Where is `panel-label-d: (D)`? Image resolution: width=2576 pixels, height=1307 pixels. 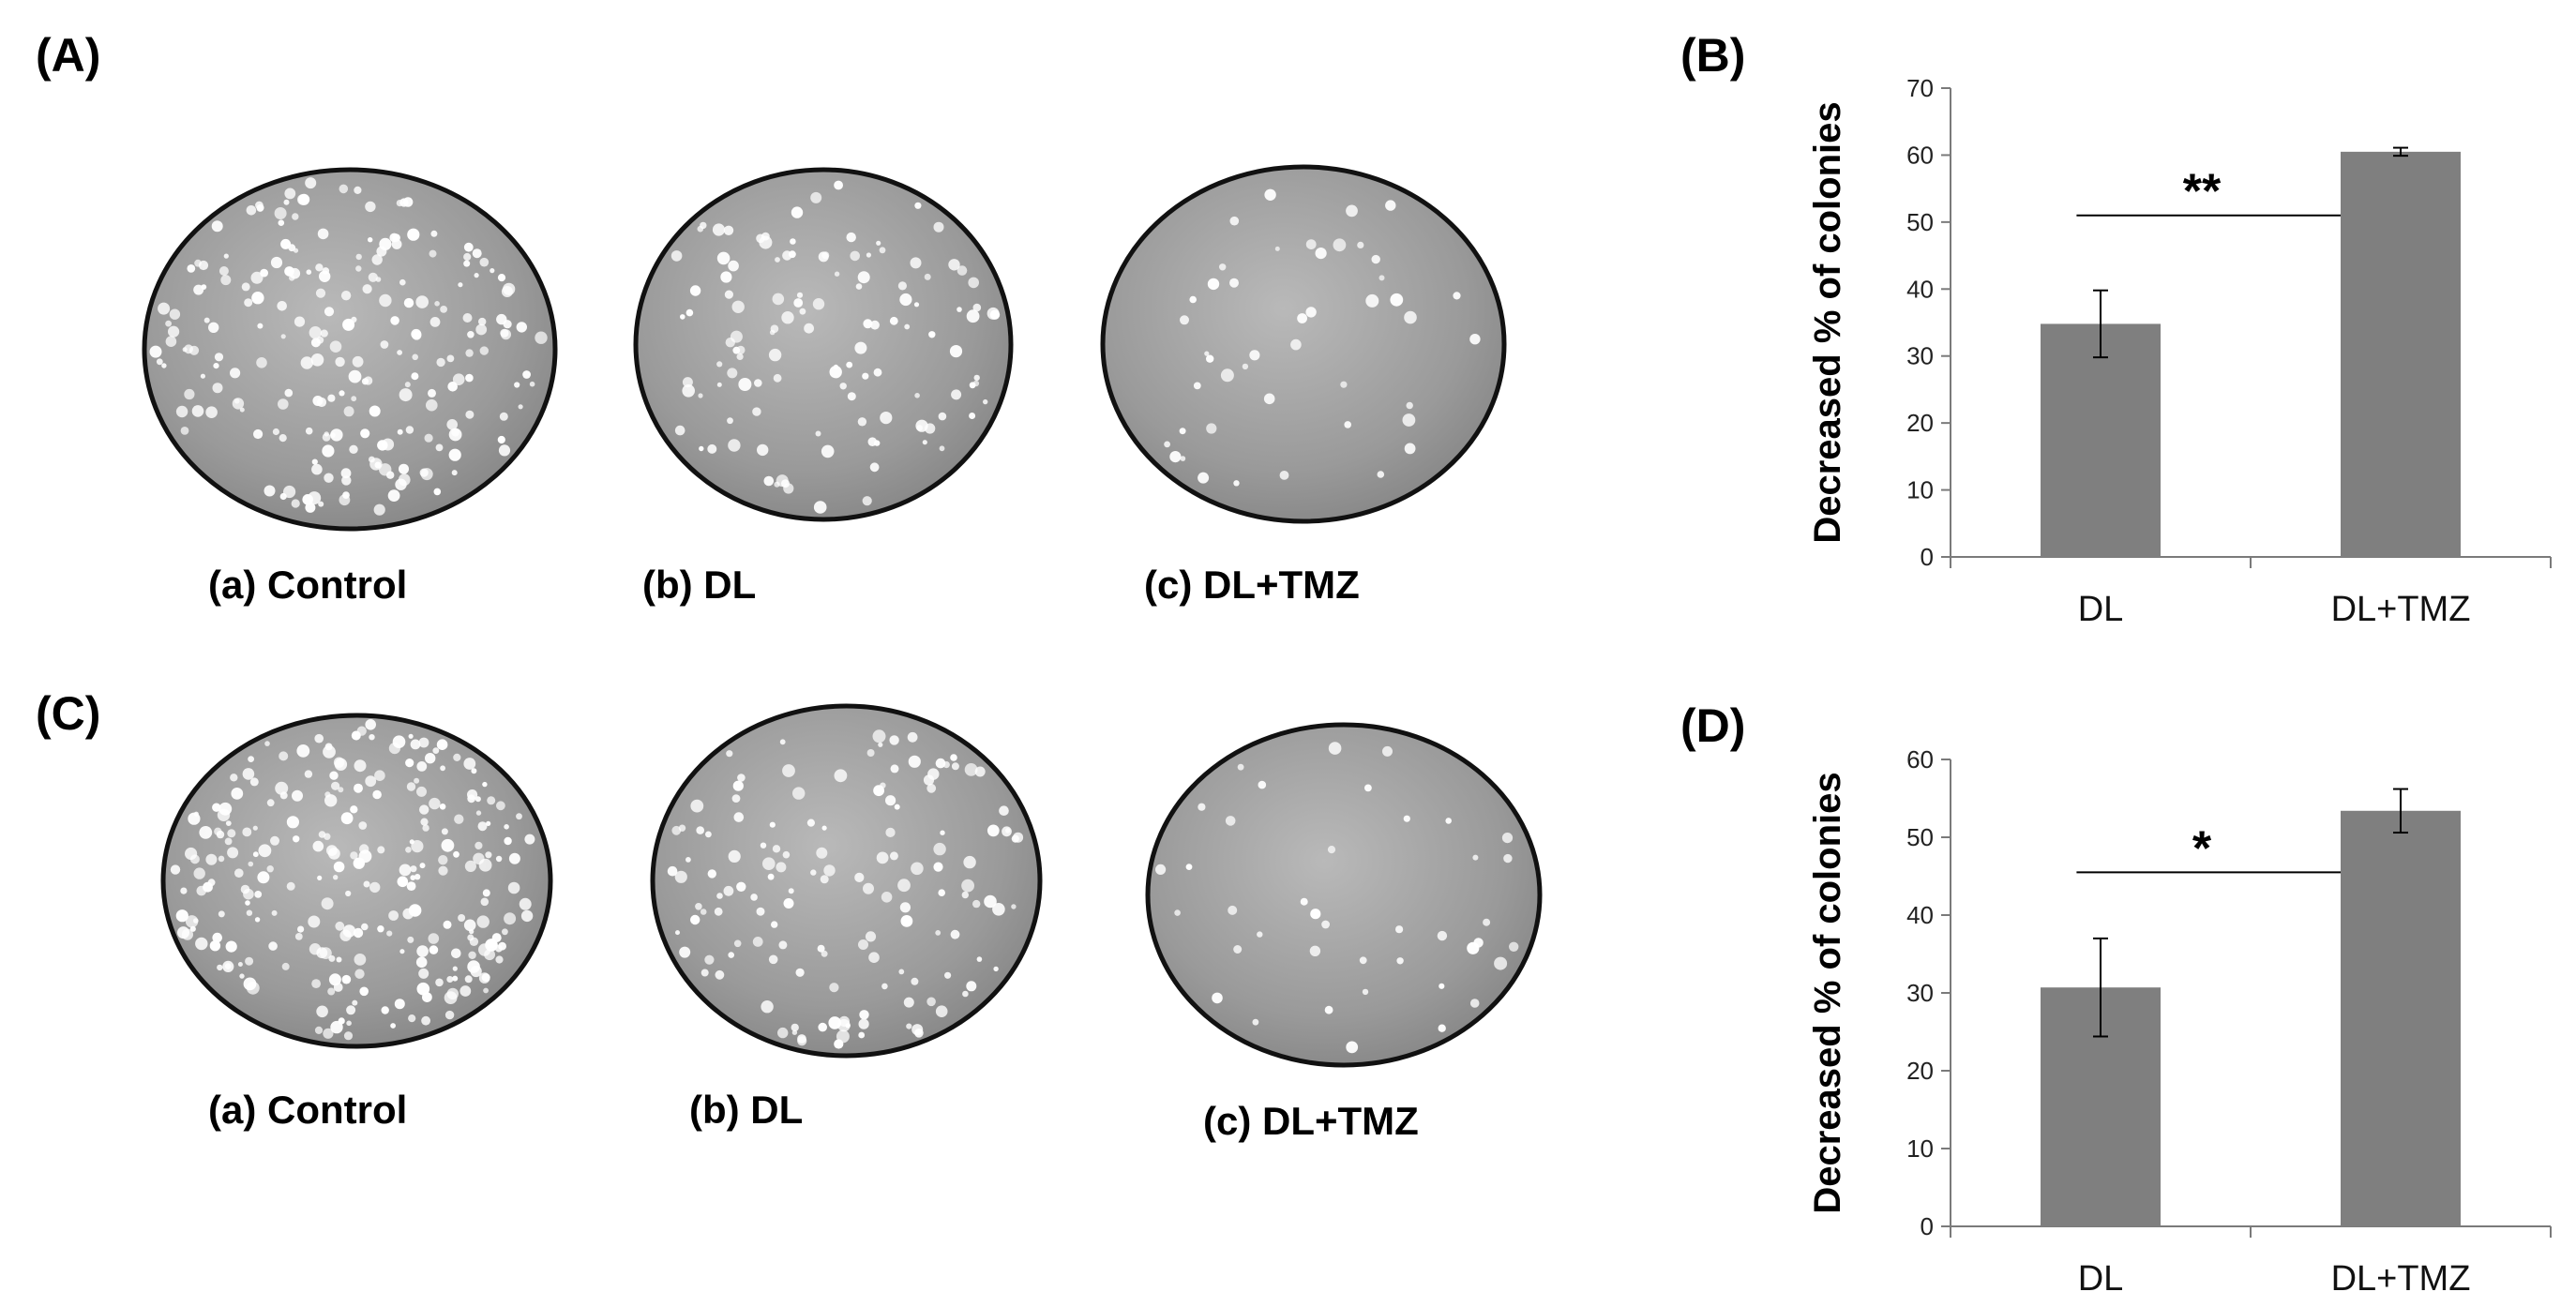 panel-label-d: (D) is located at coordinates (1713, 725).